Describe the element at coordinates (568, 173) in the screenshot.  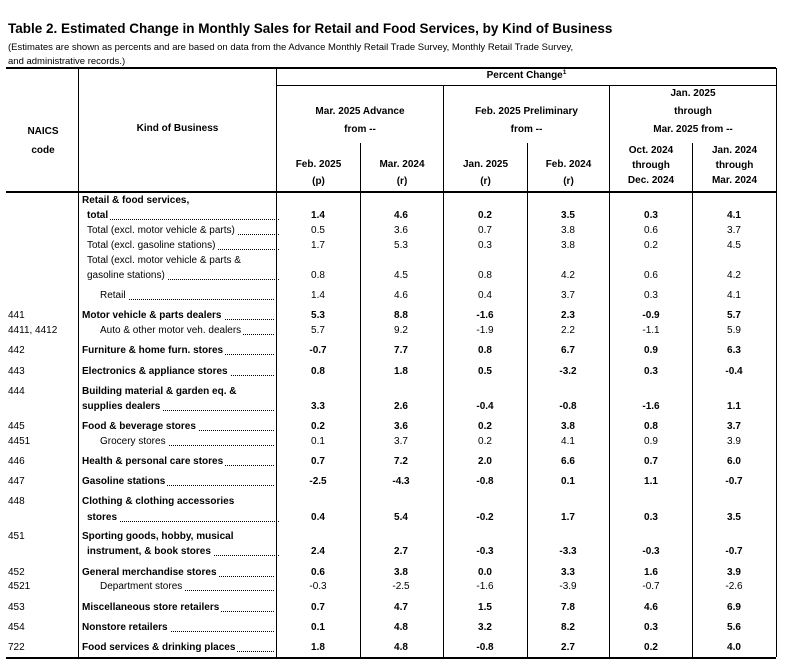
I see `col-header-feb-2024: Feb. 2024 (r)` at that location.